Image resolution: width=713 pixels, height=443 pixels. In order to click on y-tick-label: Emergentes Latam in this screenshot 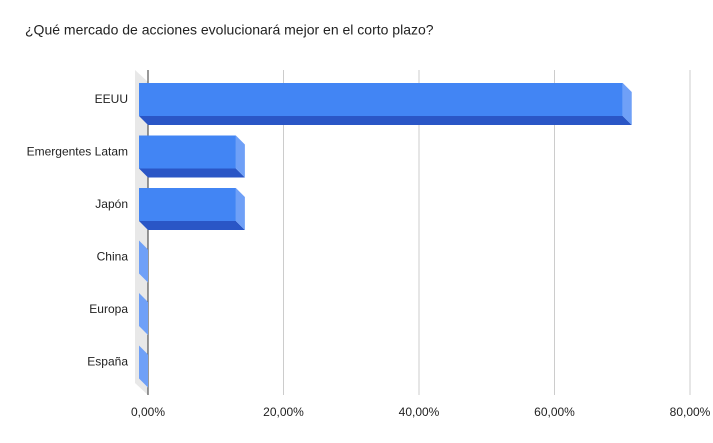, I will do `click(77, 152)`.